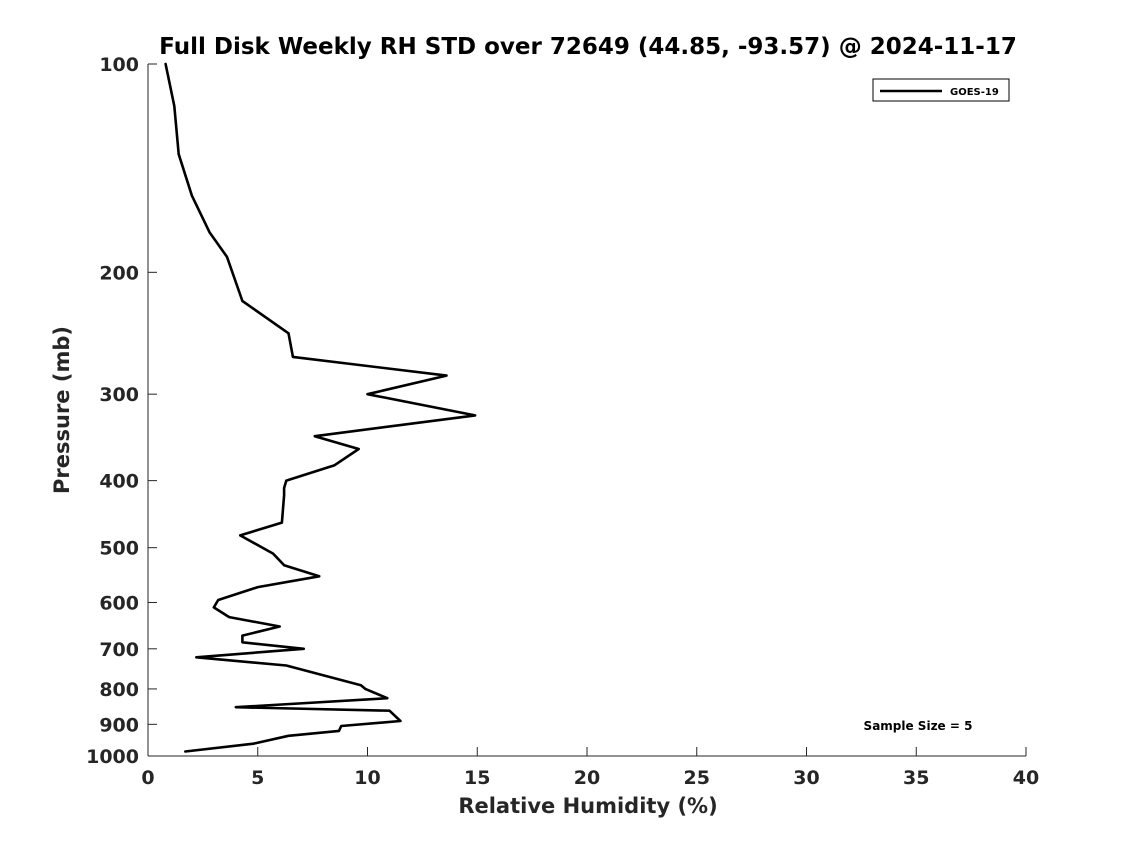  What do you see at coordinates (697, 778) in the screenshot?
I see `x-tick-label: 25` at bounding box center [697, 778].